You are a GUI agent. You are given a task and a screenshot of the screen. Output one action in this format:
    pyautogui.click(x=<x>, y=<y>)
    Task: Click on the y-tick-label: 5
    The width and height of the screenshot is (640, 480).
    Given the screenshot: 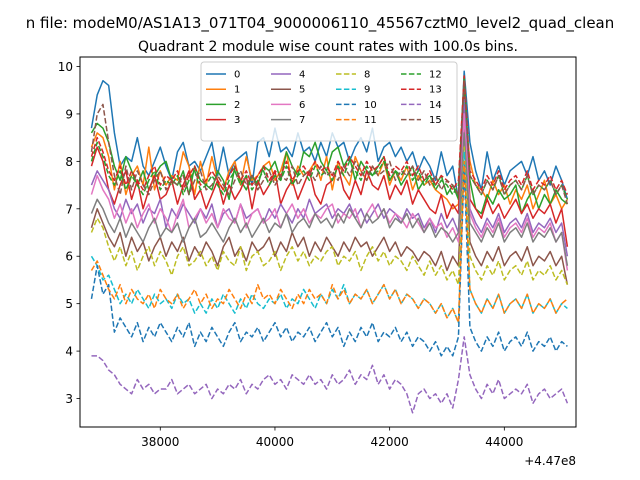 What is the action you would take?
    pyautogui.click(x=69, y=304)
    